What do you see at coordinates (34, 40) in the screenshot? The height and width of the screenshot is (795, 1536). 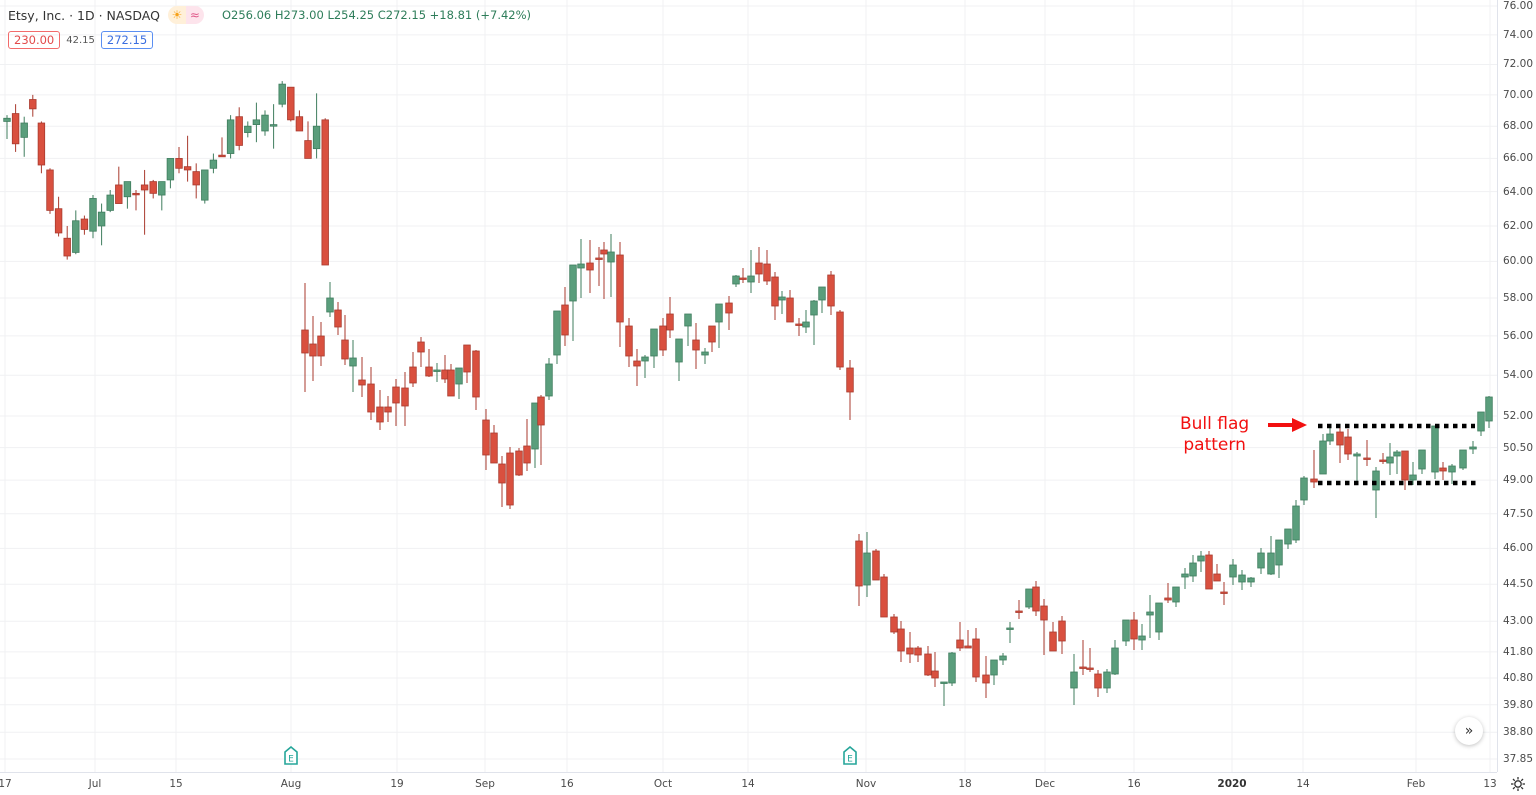 I see `sell-price-button: 230.00` at bounding box center [34, 40].